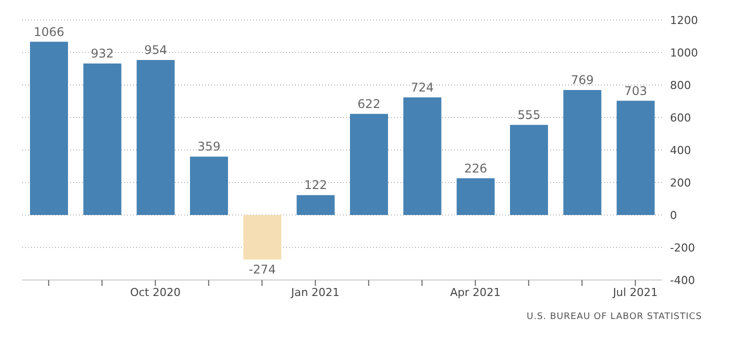  What do you see at coordinates (316, 185) in the screenshot?
I see `data-label: 122` at bounding box center [316, 185].